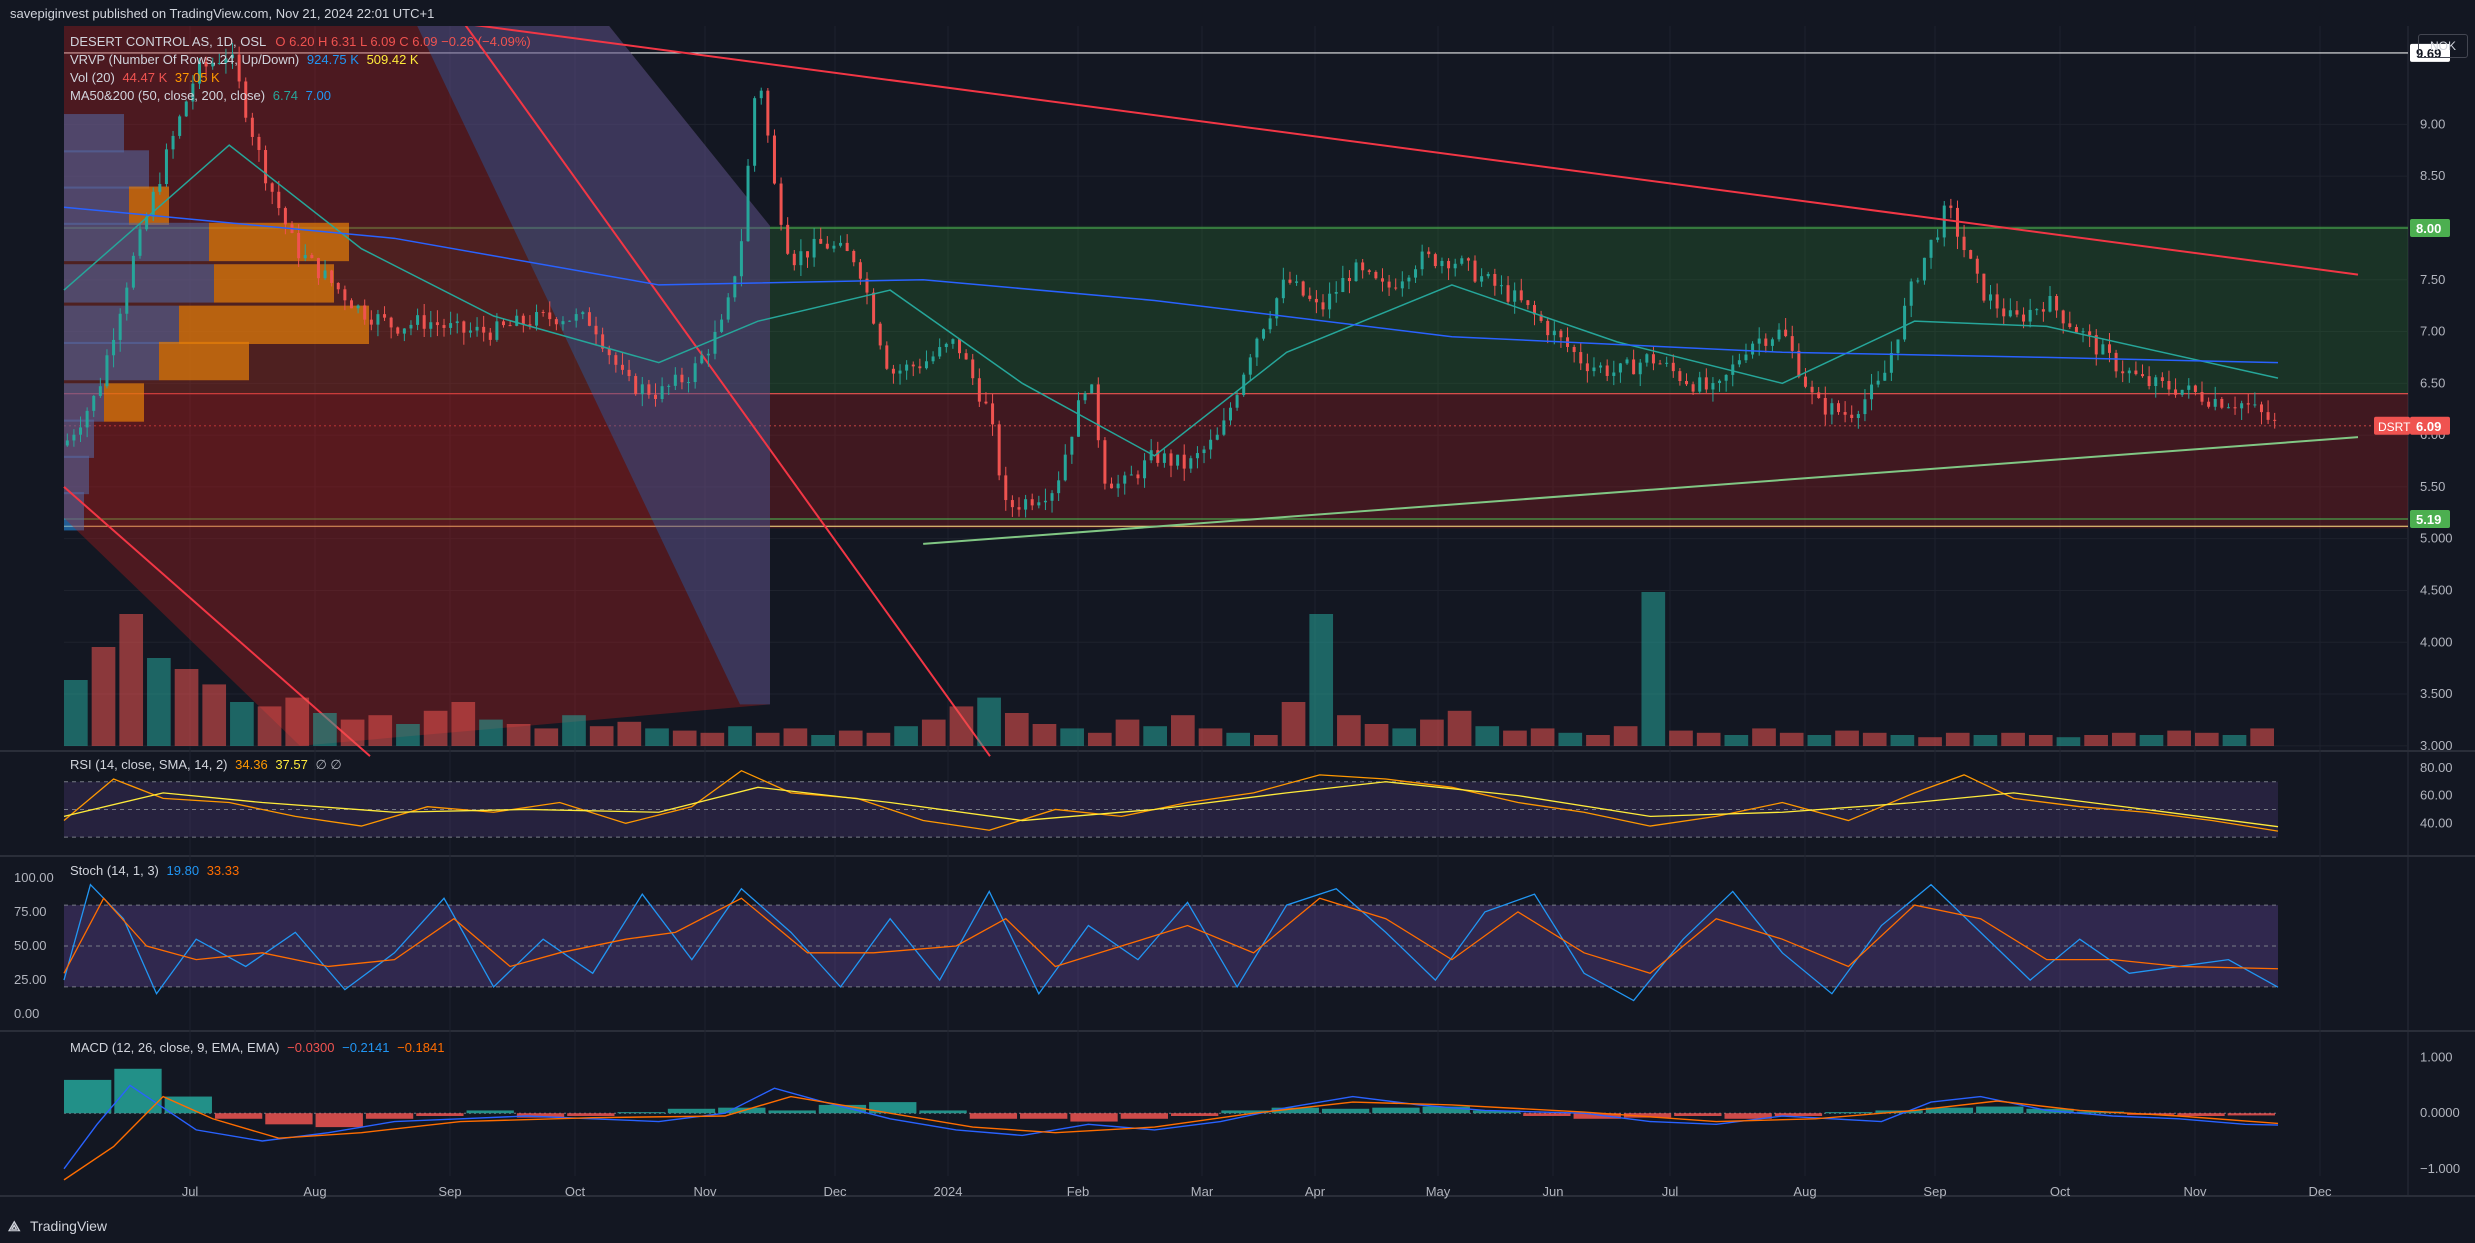 This screenshot has height=1243, width=2475. What do you see at coordinates (30, 979) in the screenshot?
I see `stoch-tick-3: 25.00` at bounding box center [30, 979].